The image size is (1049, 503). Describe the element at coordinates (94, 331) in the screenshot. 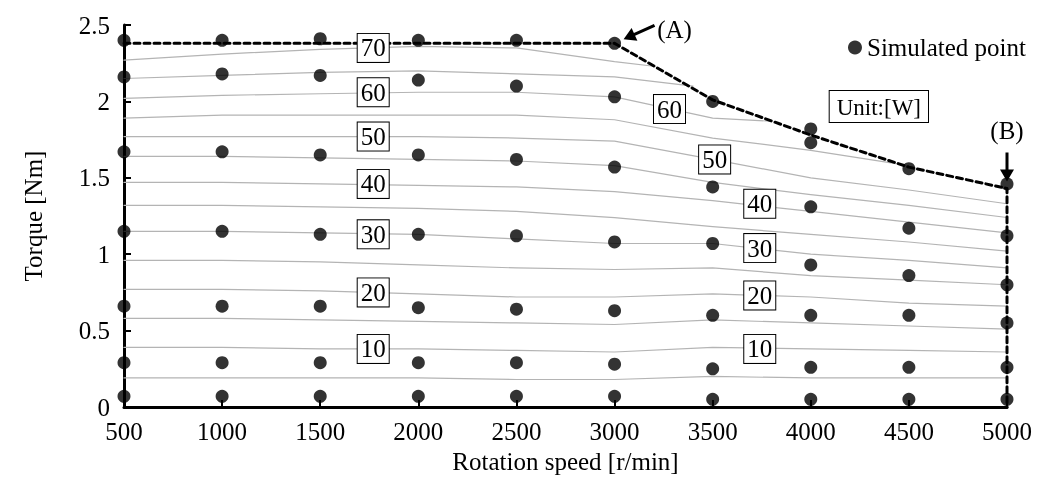

I see `y-tick-label: 0.5` at that location.